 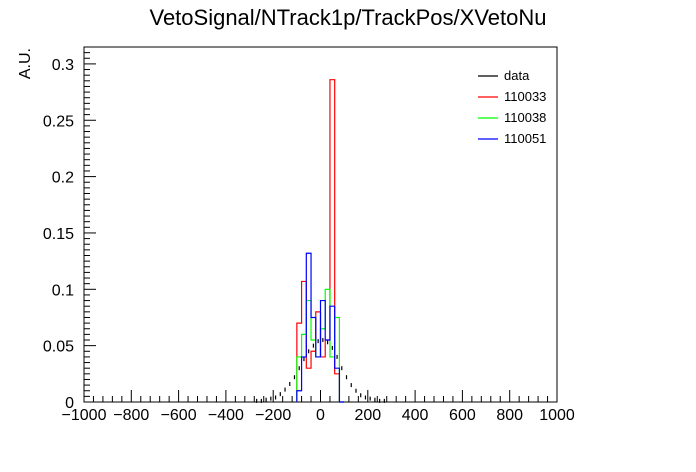 What do you see at coordinates (131, 415) in the screenshot?
I see `x-tick-label: −800` at bounding box center [131, 415].